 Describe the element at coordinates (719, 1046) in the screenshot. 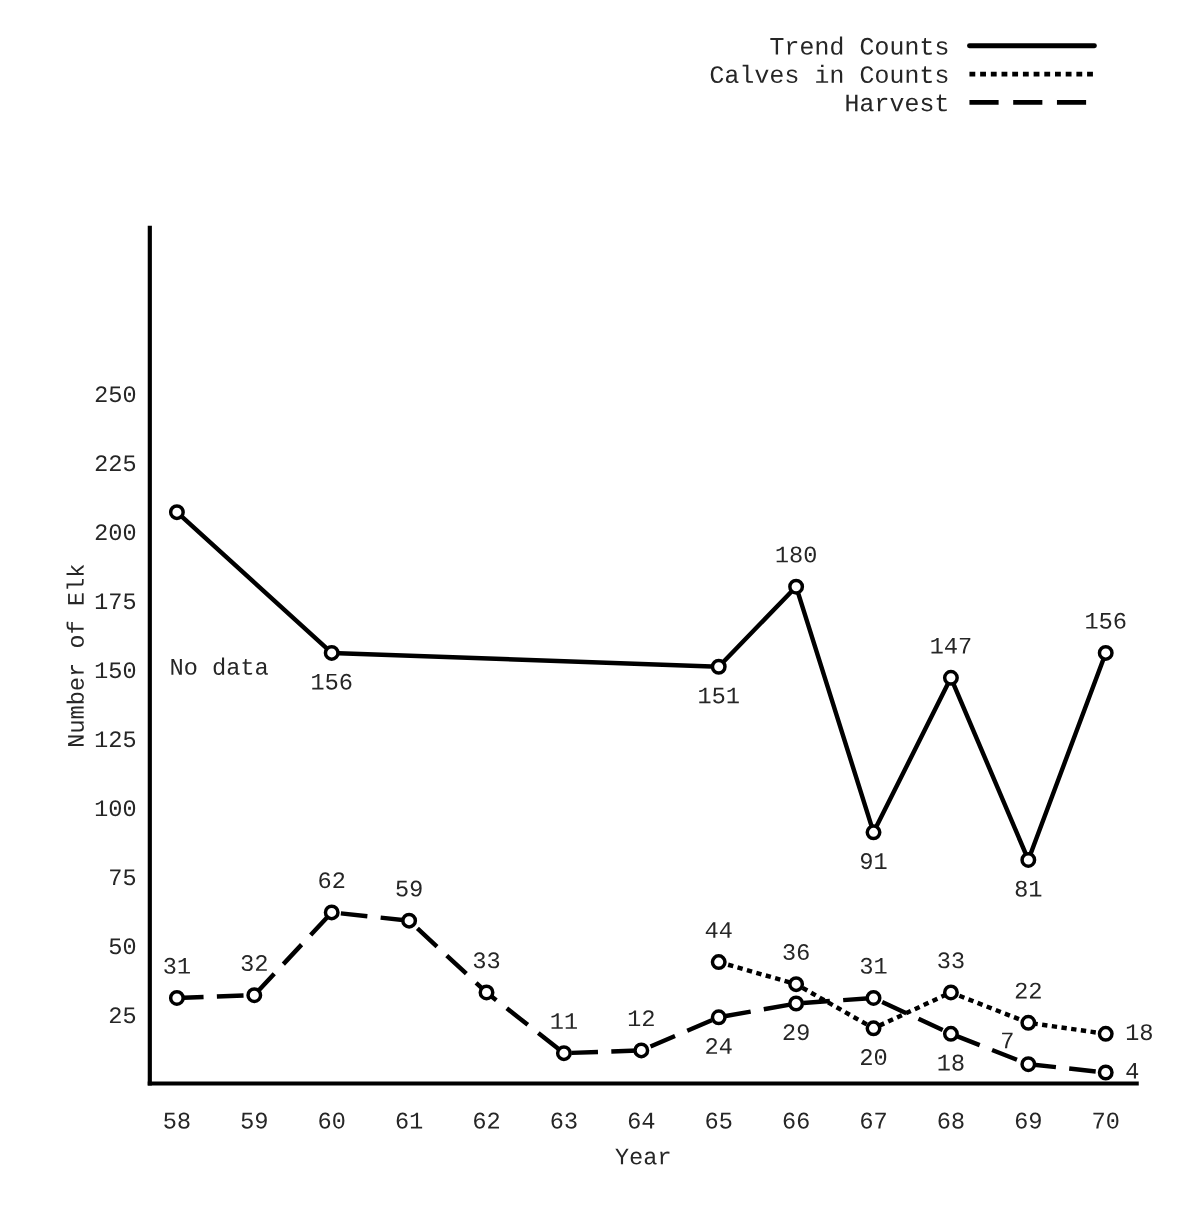

I see `data-label: 24` at that location.